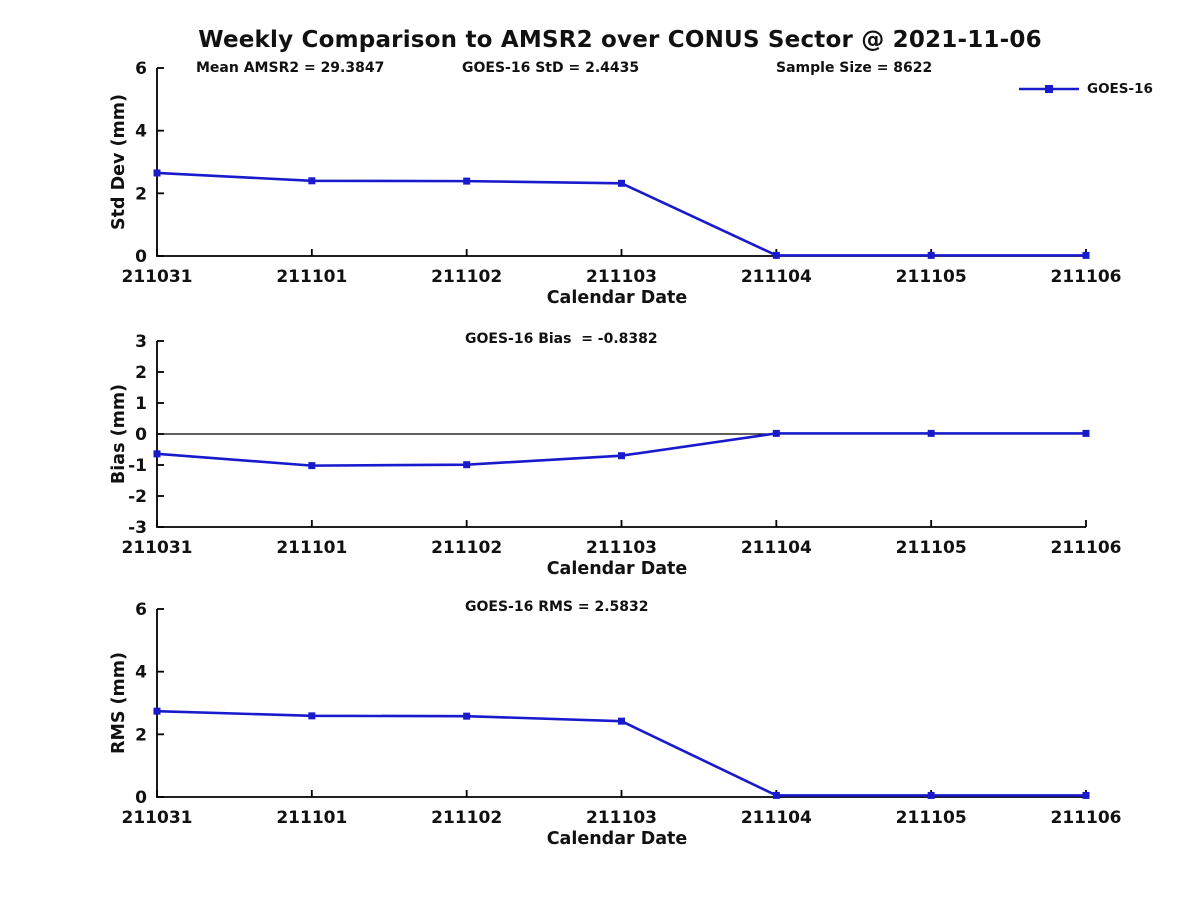  Describe the element at coordinates (1049, 89) in the screenshot. I see `legend-line-marker-icon` at that location.